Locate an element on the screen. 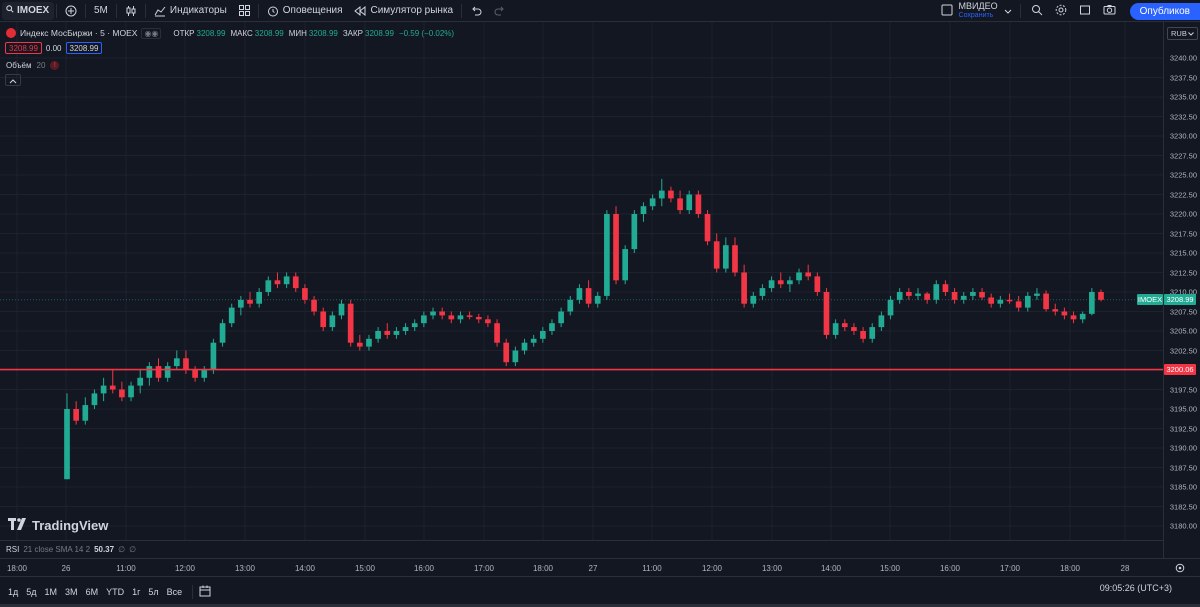 The width and height of the screenshot is (1200, 607). settings-icon is located at coordinates (1180, 569).